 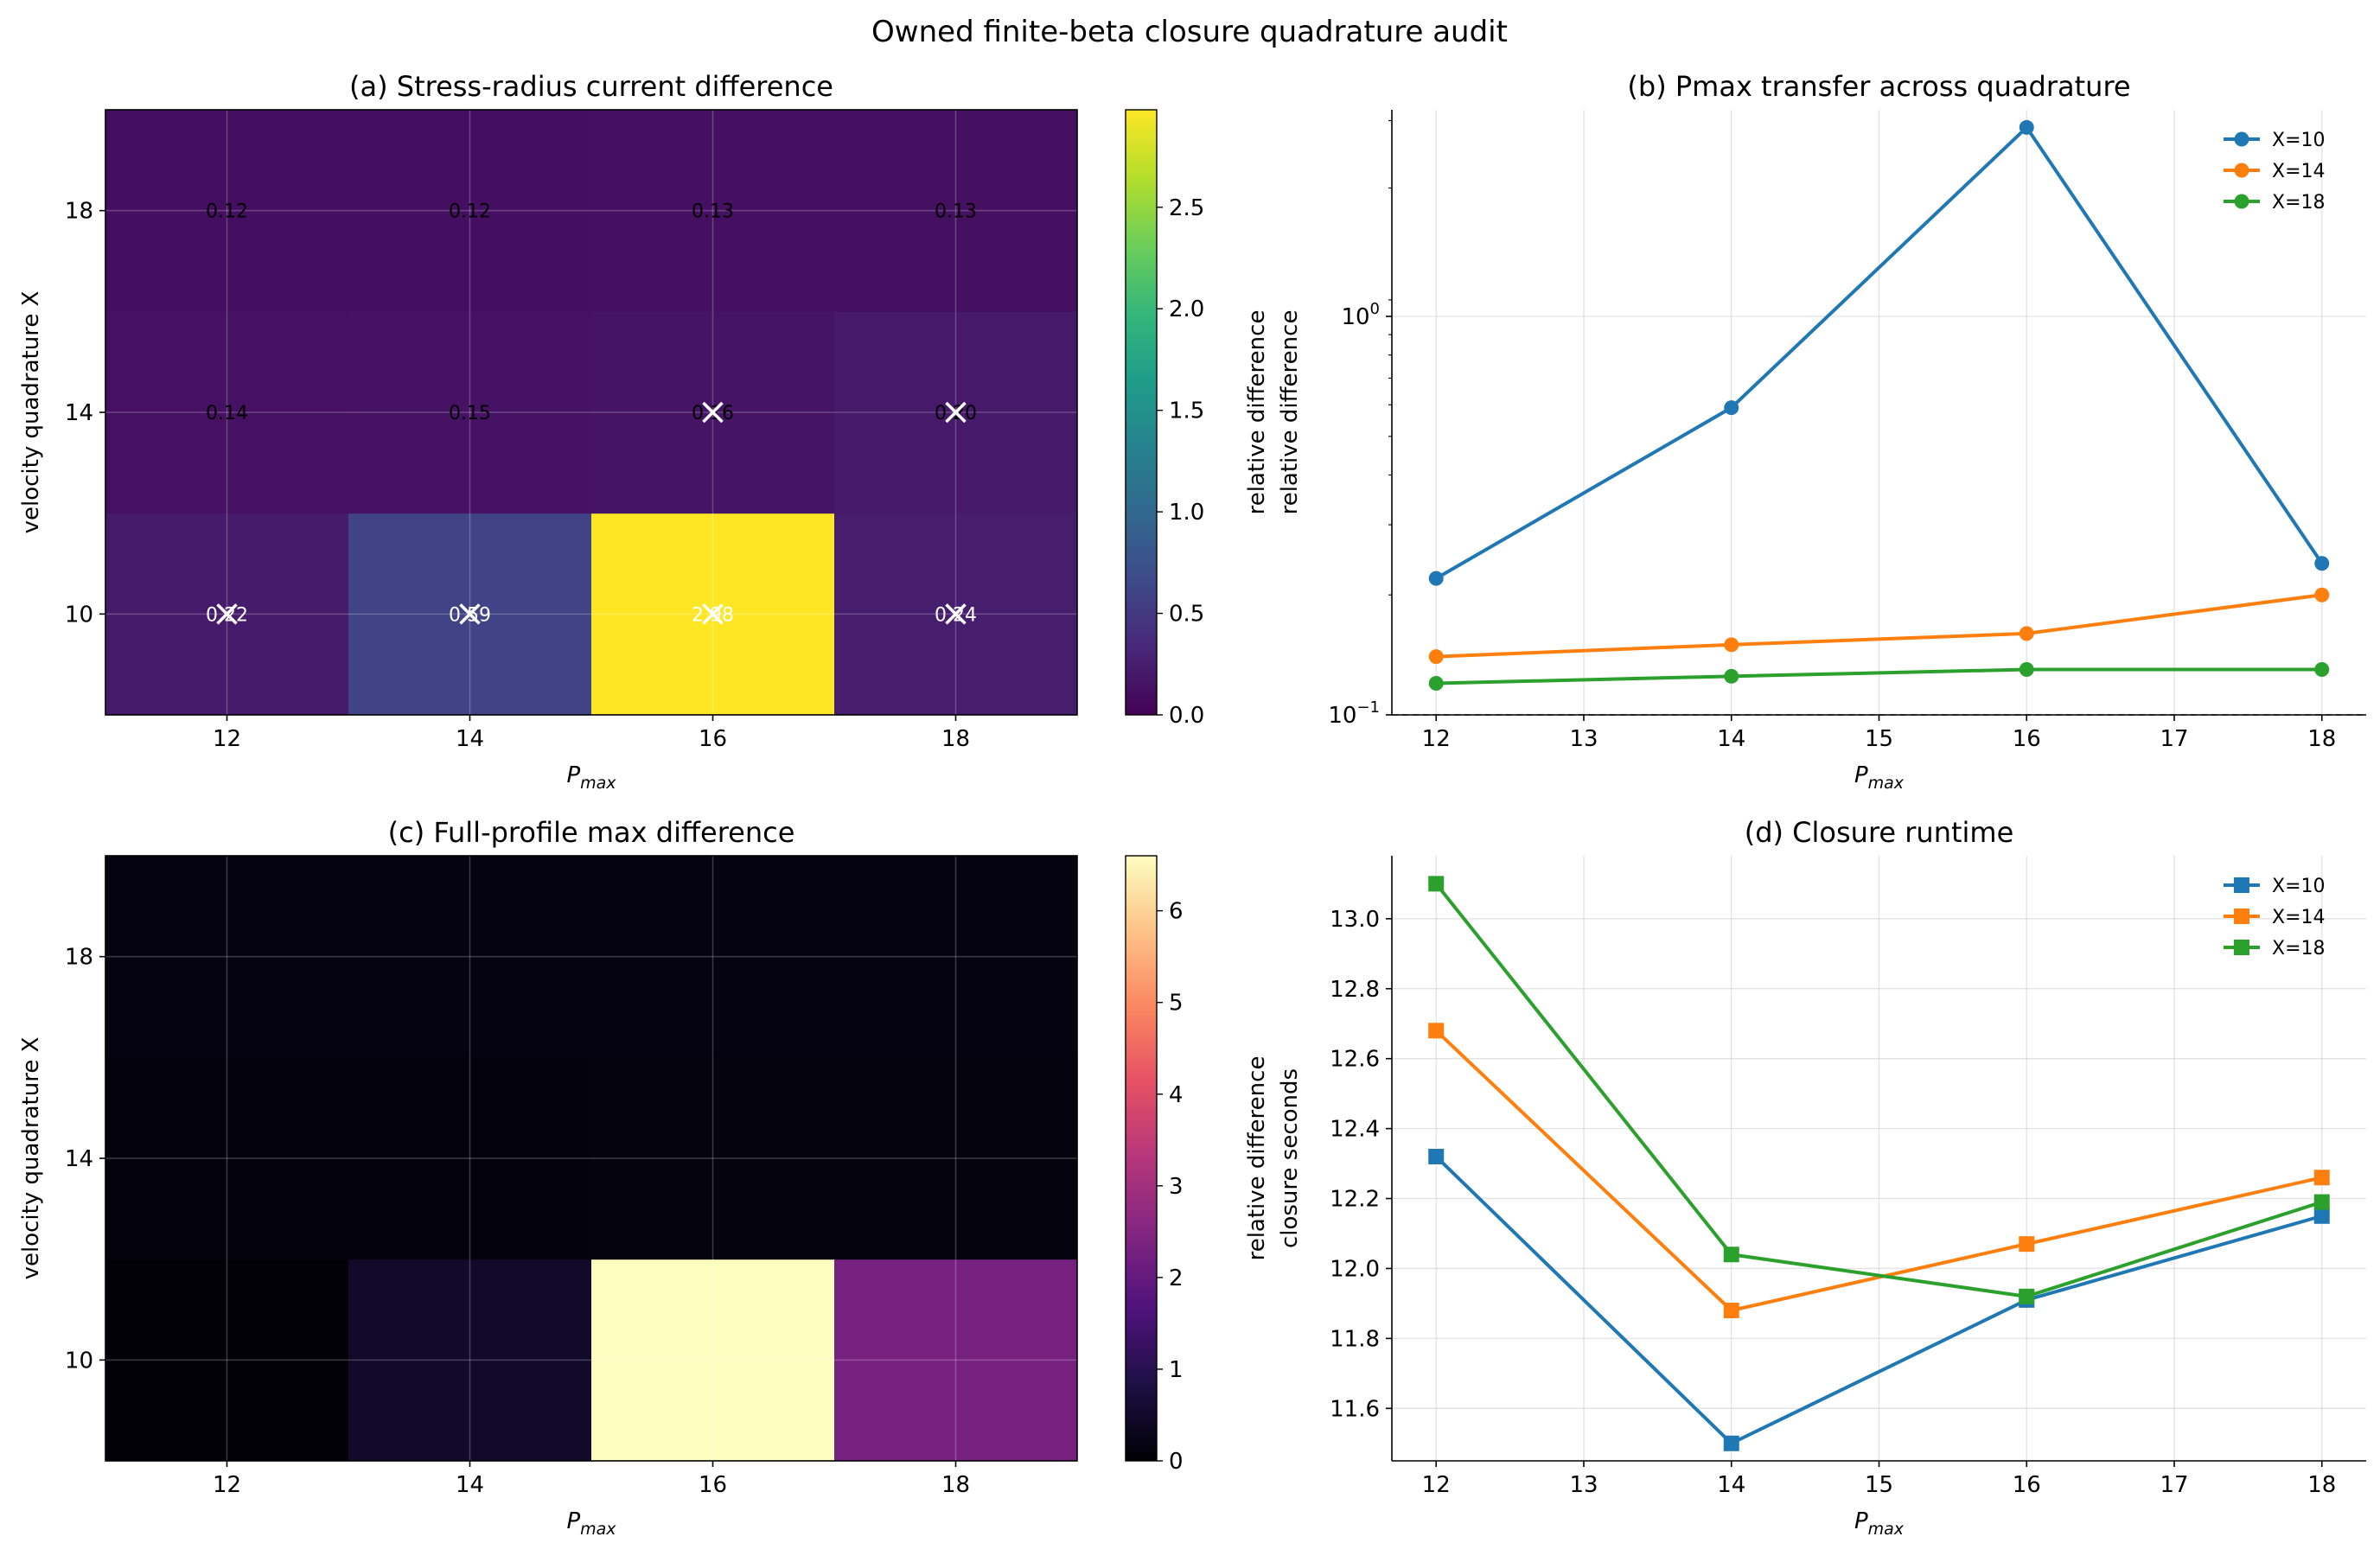 I want to click on colorbar-tick-label: 1.0, so click(x=1186, y=513).